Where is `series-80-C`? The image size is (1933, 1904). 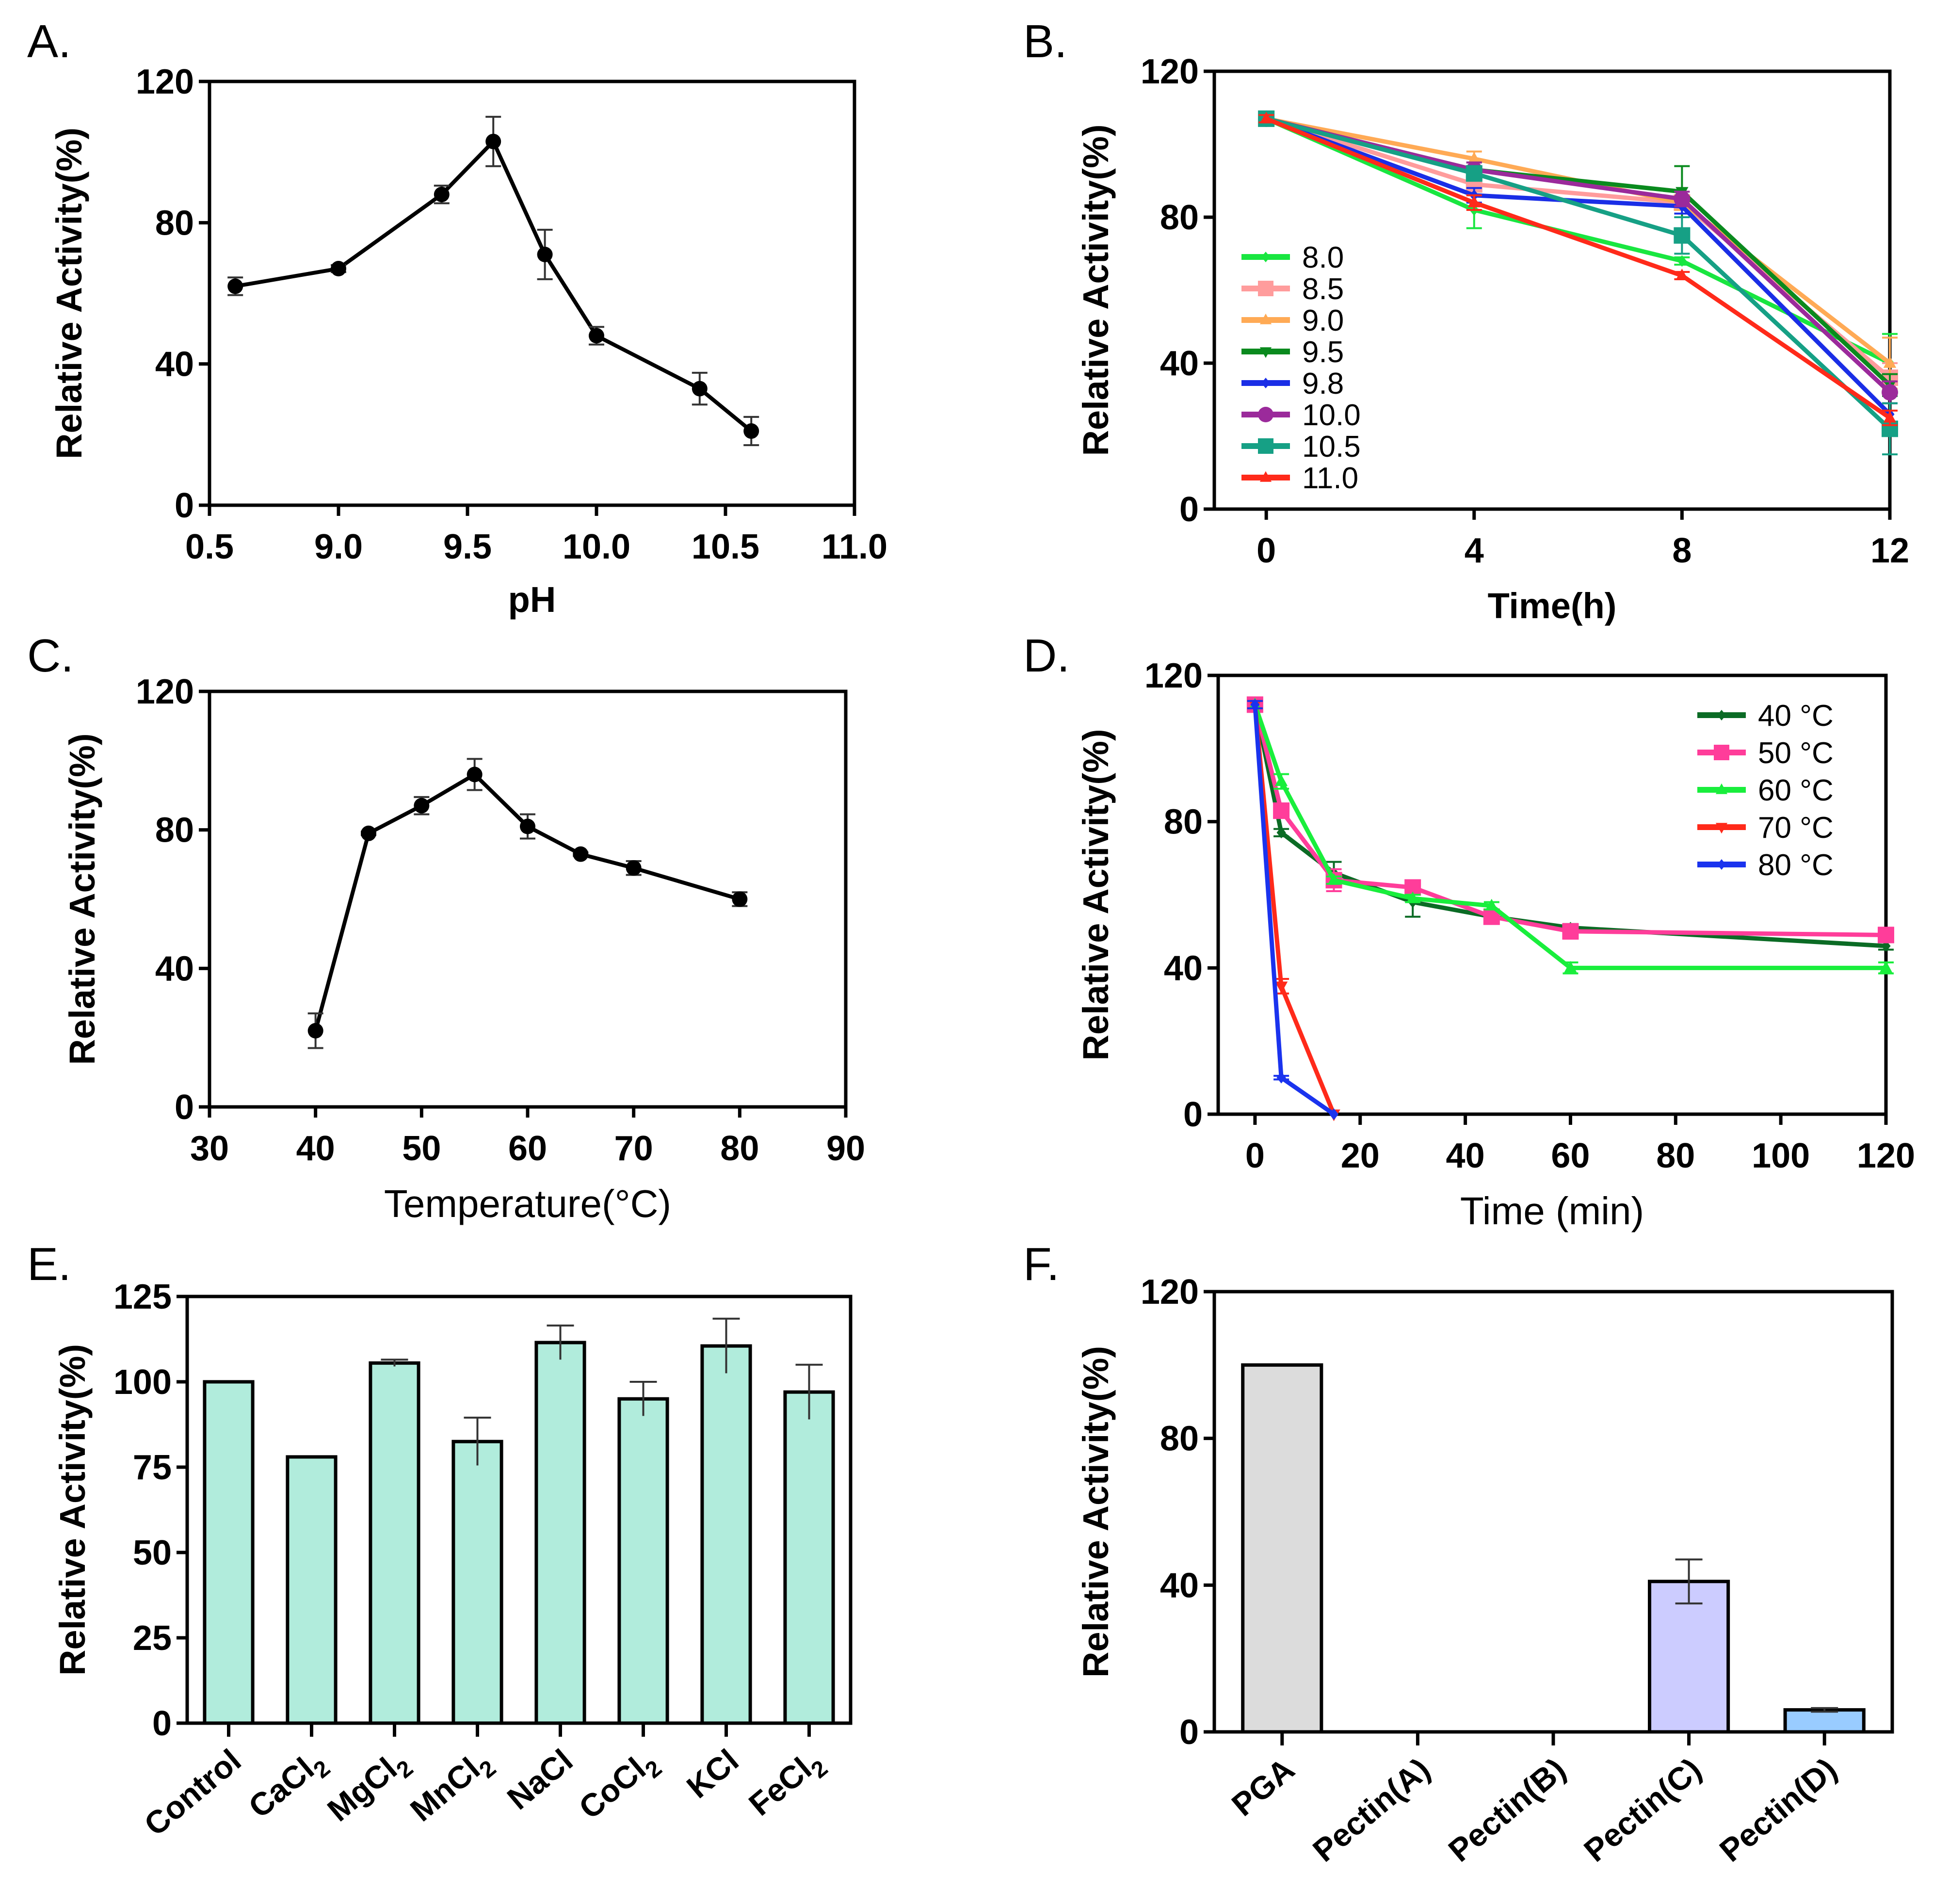
series-80-C is located at coordinates (1293, 909).